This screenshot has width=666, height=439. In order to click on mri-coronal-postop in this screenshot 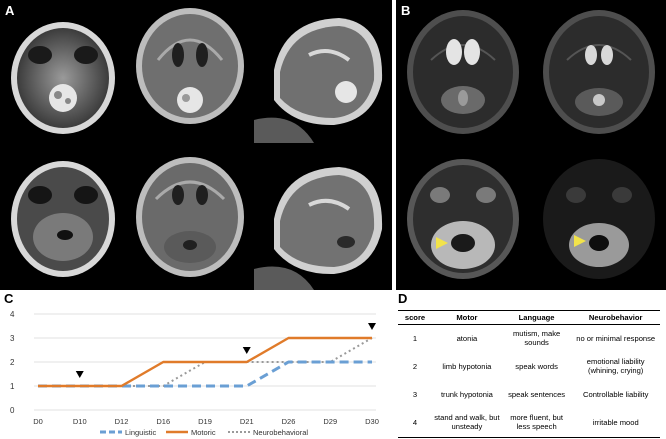, I will do `click(190, 218)`.